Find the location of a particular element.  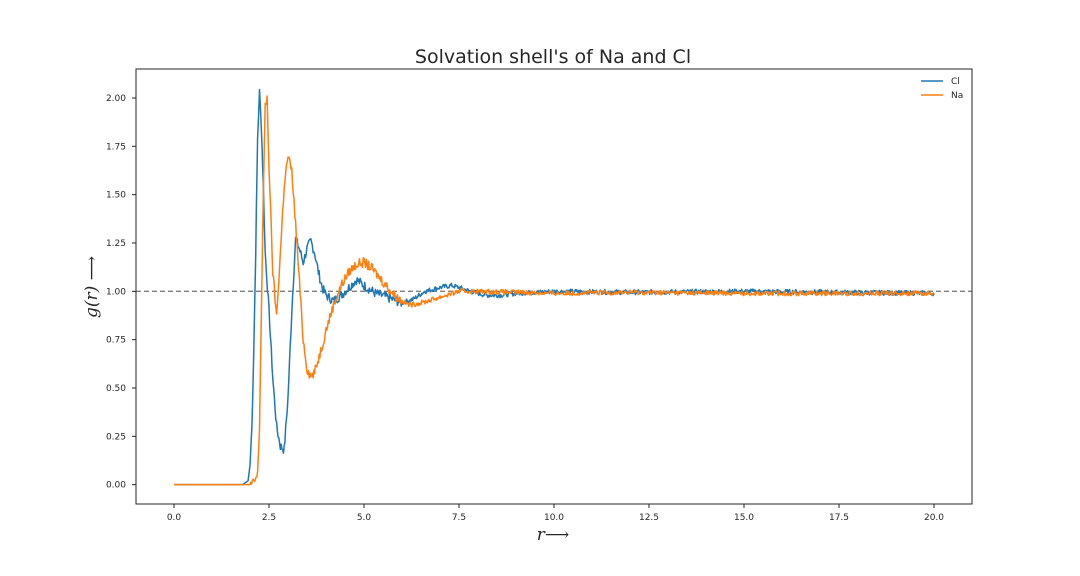

y-tick-label: 0.50 is located at coordinates (116, 389).